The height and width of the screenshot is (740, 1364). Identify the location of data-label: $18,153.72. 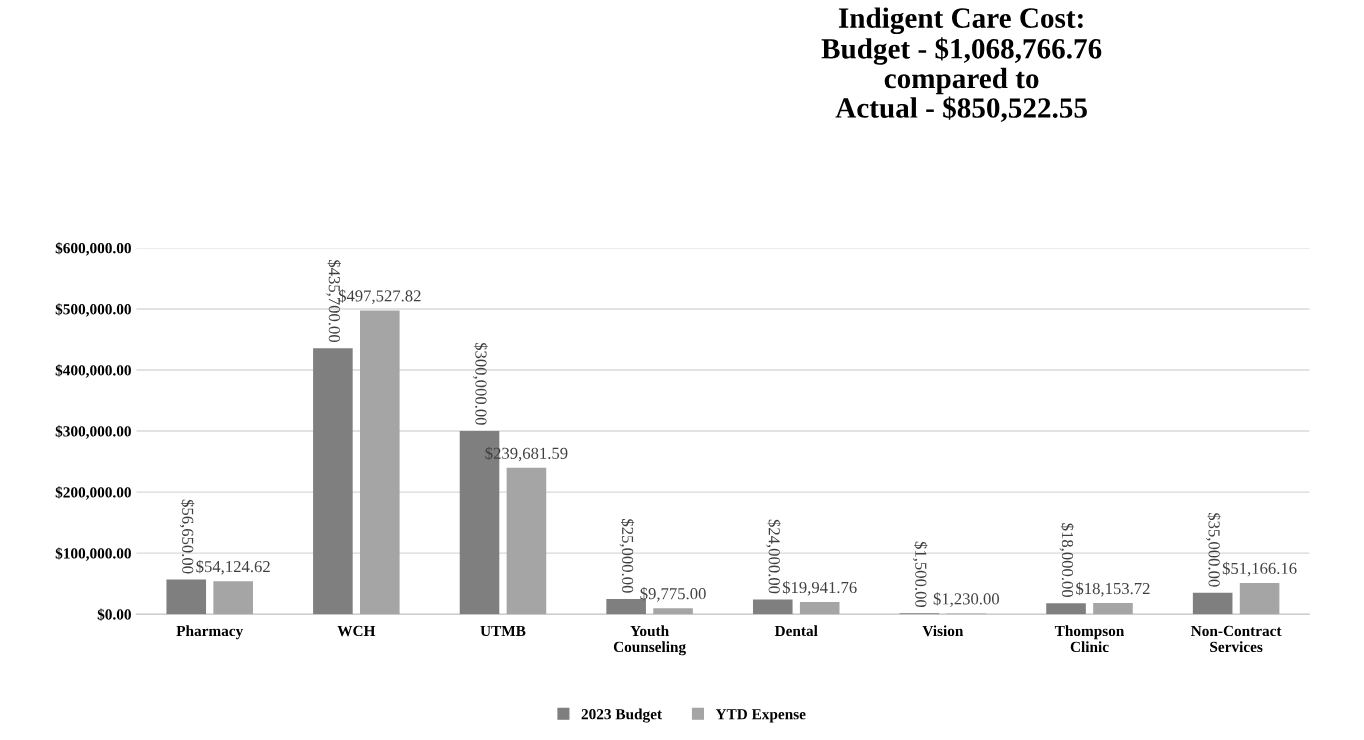
(1113, 589).